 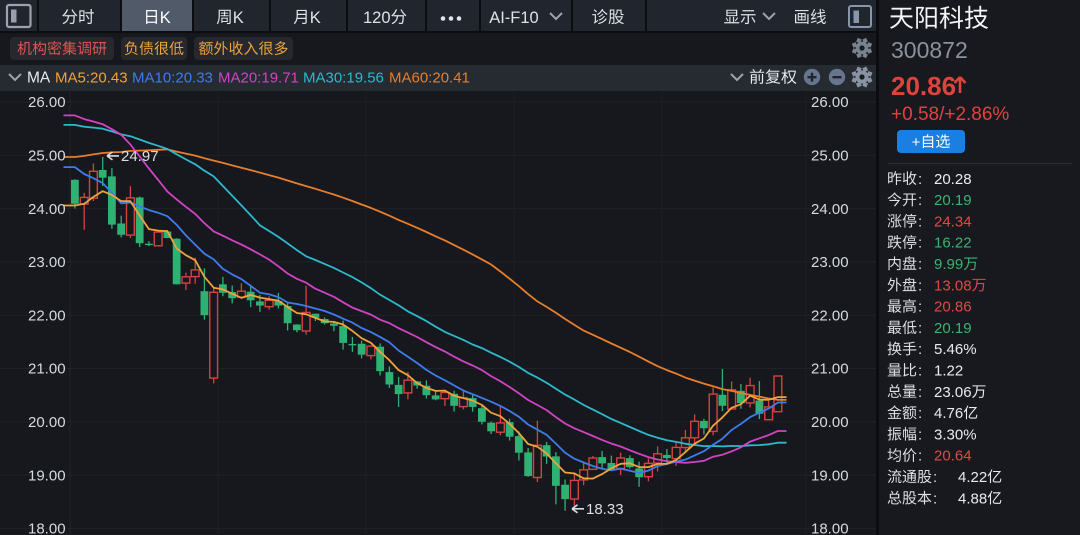 I want to click on svg-text: 24.34, so click(x=953, y=221).